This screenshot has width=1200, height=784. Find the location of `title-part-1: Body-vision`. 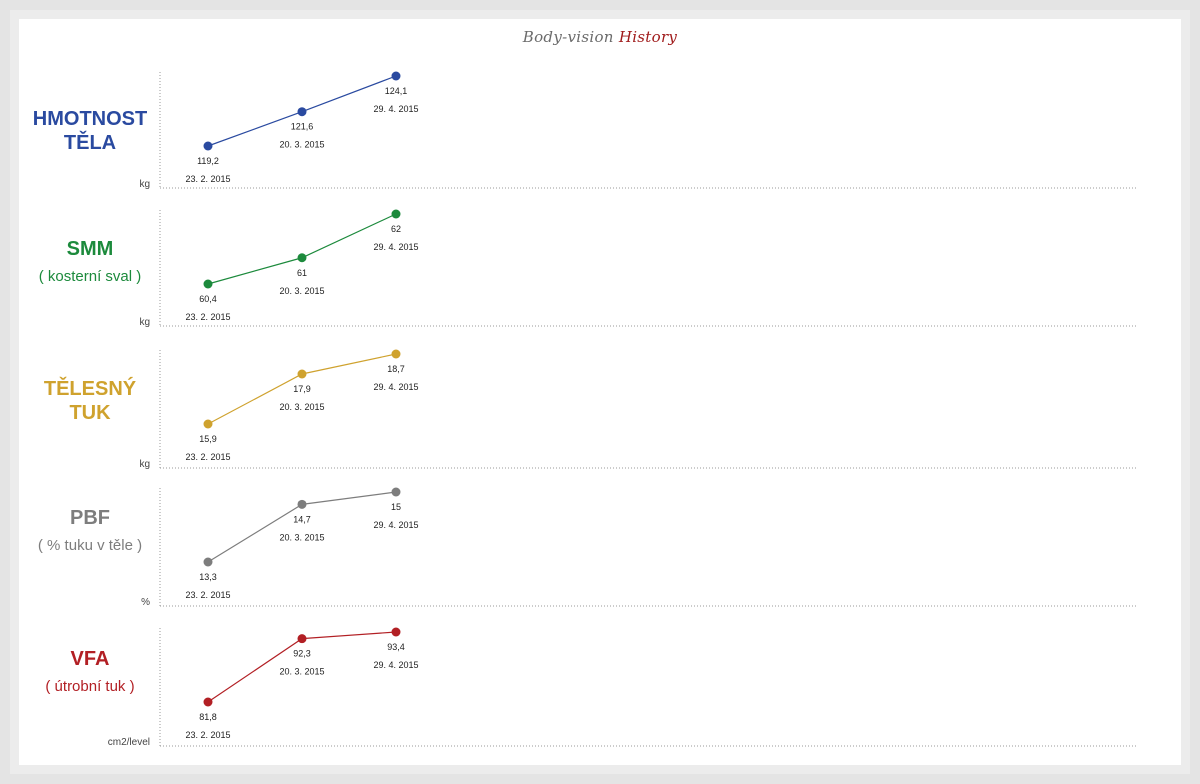

title-part-1: Body-vision is located at coordinates (568, 37).